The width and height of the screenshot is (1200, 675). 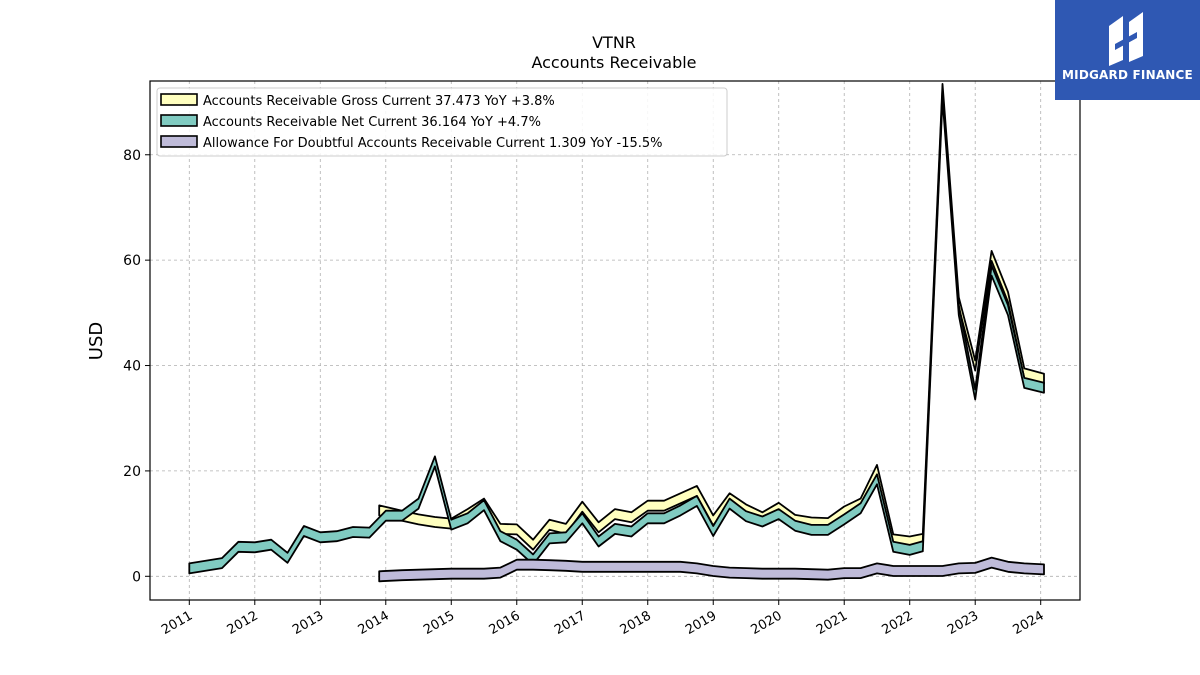 What do you see at coordinates (613, 62) in the screenshot?
I see `chart-subtitle: Accounts Receivable` at bounding box center [613, 62].